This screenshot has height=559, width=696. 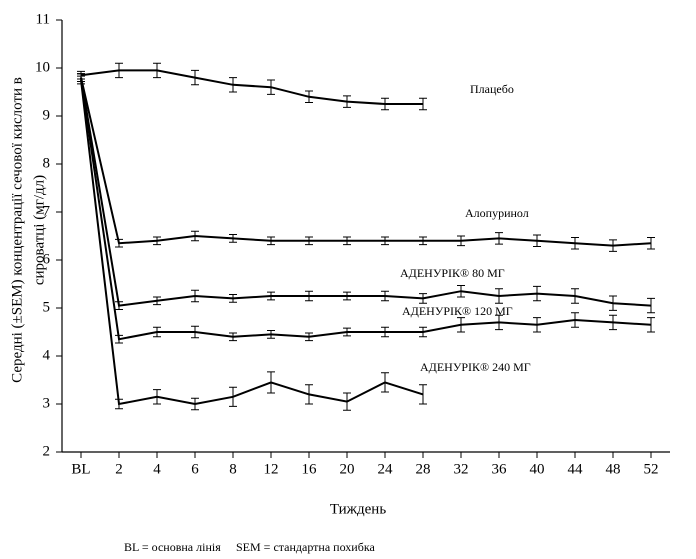 I want to click on y-tick-label: 10, so click(x=42, y=67).